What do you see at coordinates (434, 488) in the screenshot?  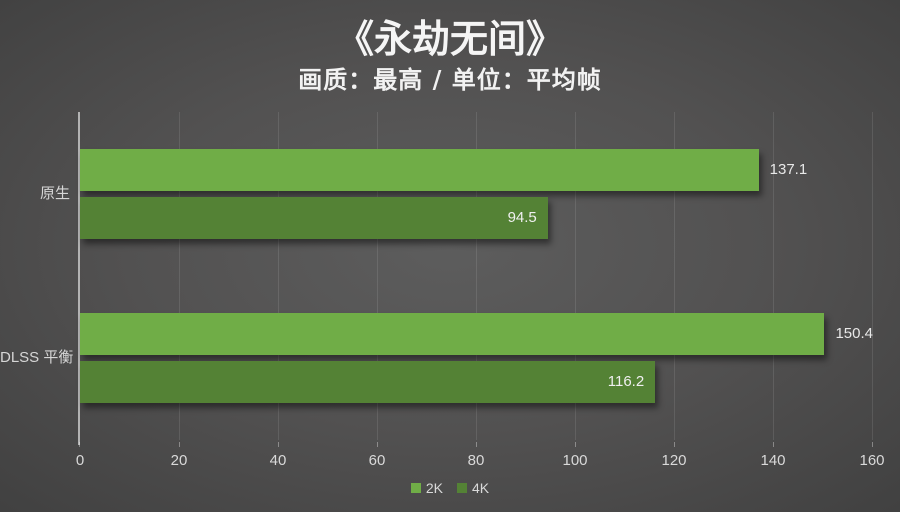 I see `legend-label: 2K` at bounding box center [434, 488].